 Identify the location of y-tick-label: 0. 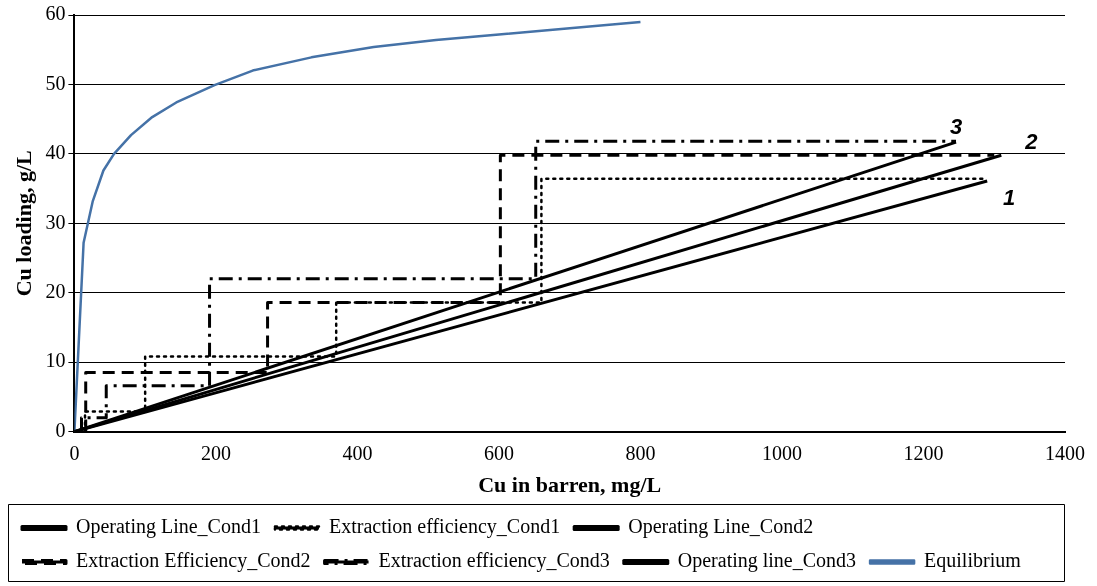
(60, 429).